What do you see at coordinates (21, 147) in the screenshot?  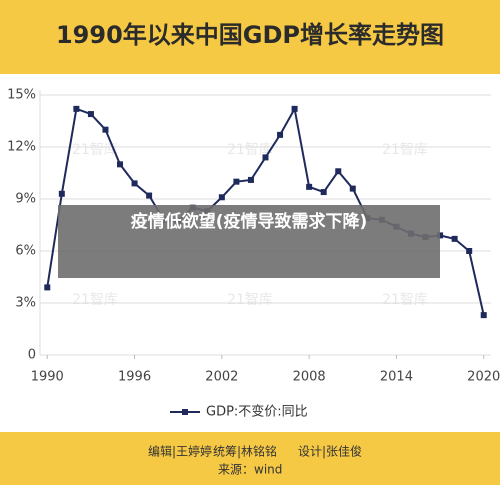 I see `y-tick-label: 12%` at bounding box center [21, 147].